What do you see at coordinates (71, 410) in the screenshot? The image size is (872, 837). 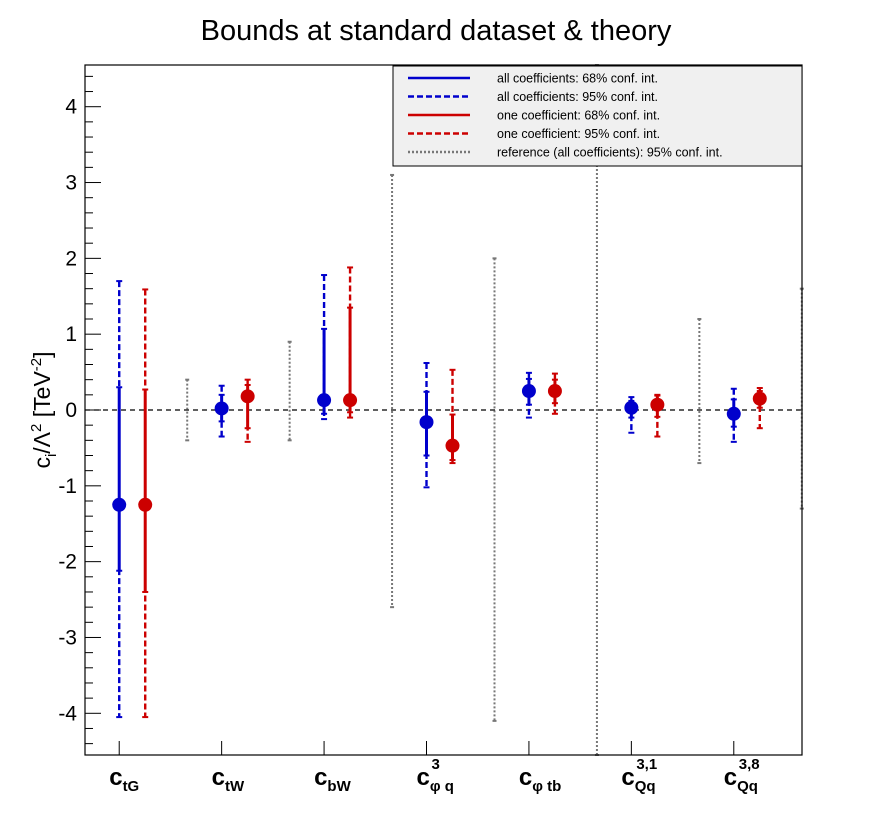 I see `y-tick-label: 0` at bounding box center [71, 410].